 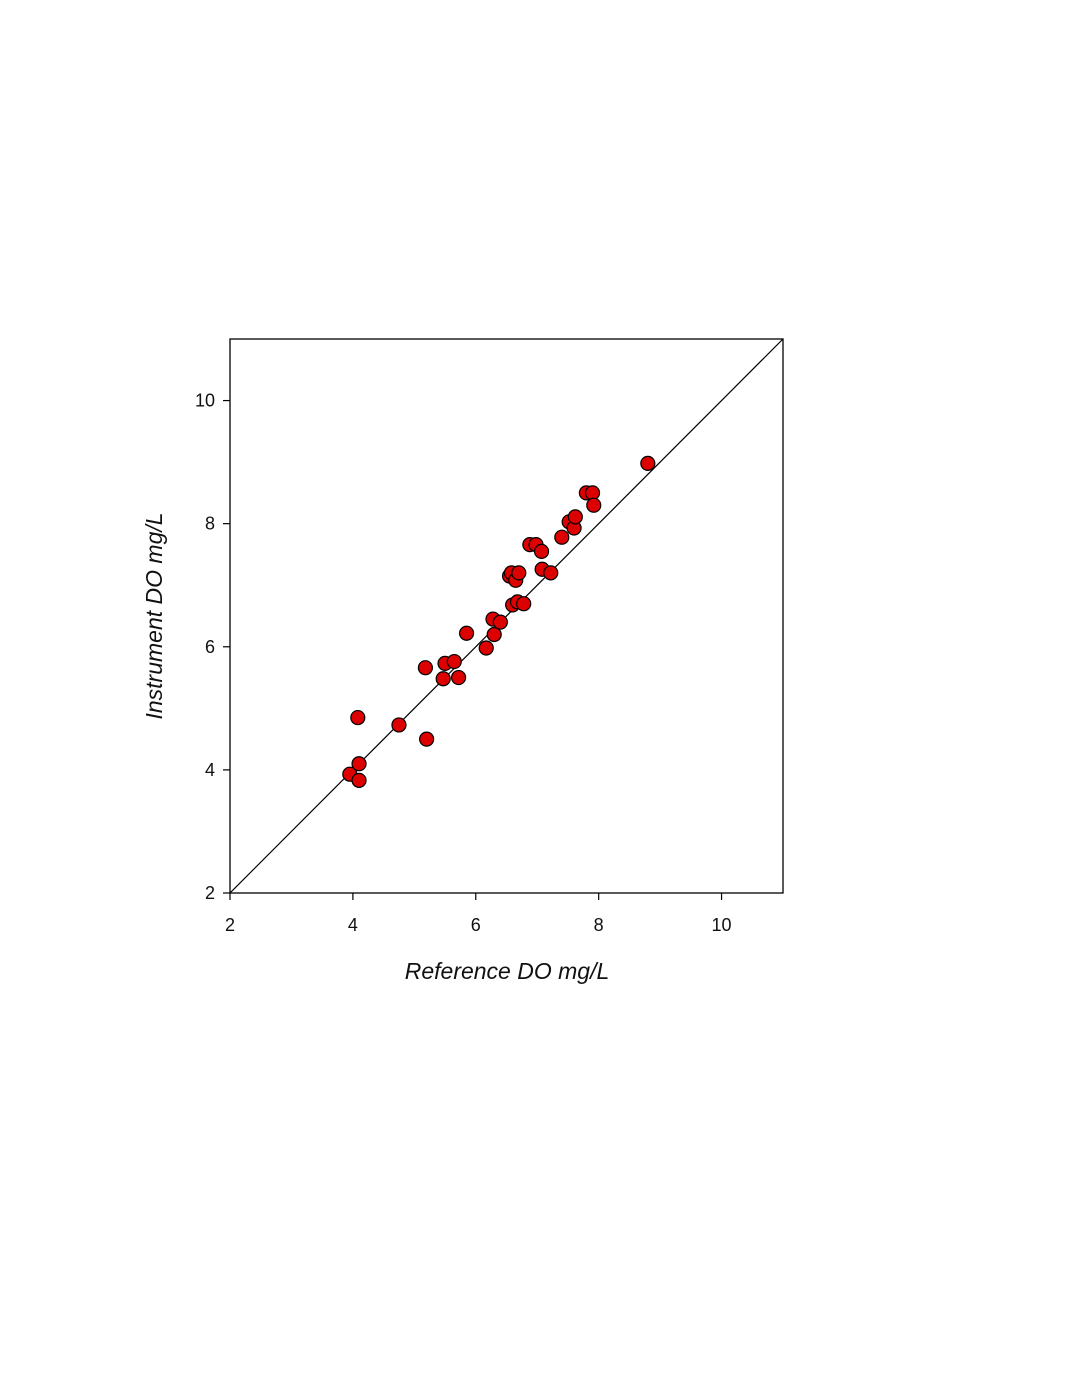 I want to click on y-tick-label: 2, so click(x=210, y=893).